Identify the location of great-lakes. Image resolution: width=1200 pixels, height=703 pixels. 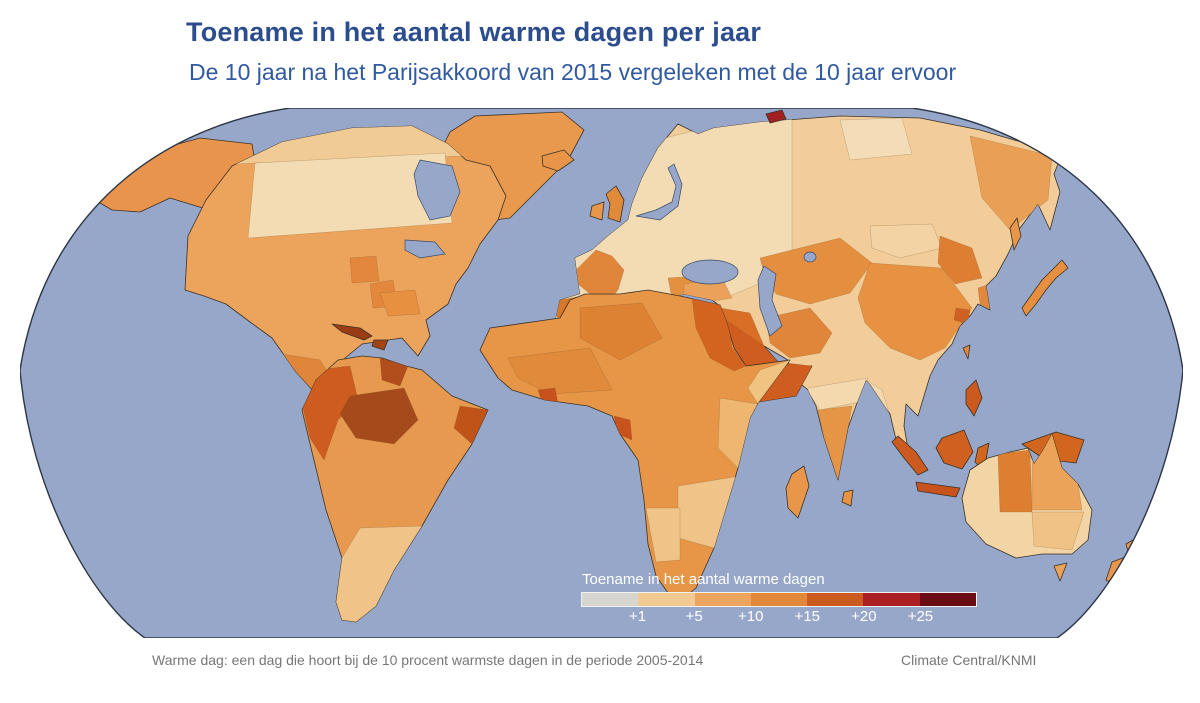
(425, 249).